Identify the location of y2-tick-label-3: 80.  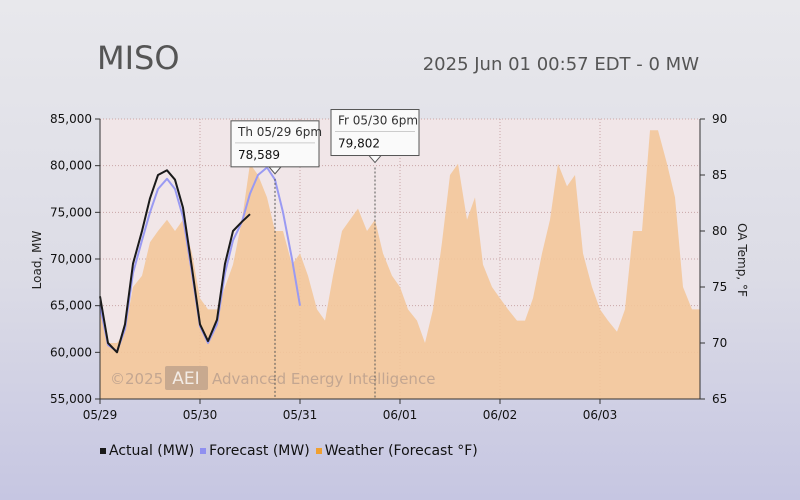
(719, 231).